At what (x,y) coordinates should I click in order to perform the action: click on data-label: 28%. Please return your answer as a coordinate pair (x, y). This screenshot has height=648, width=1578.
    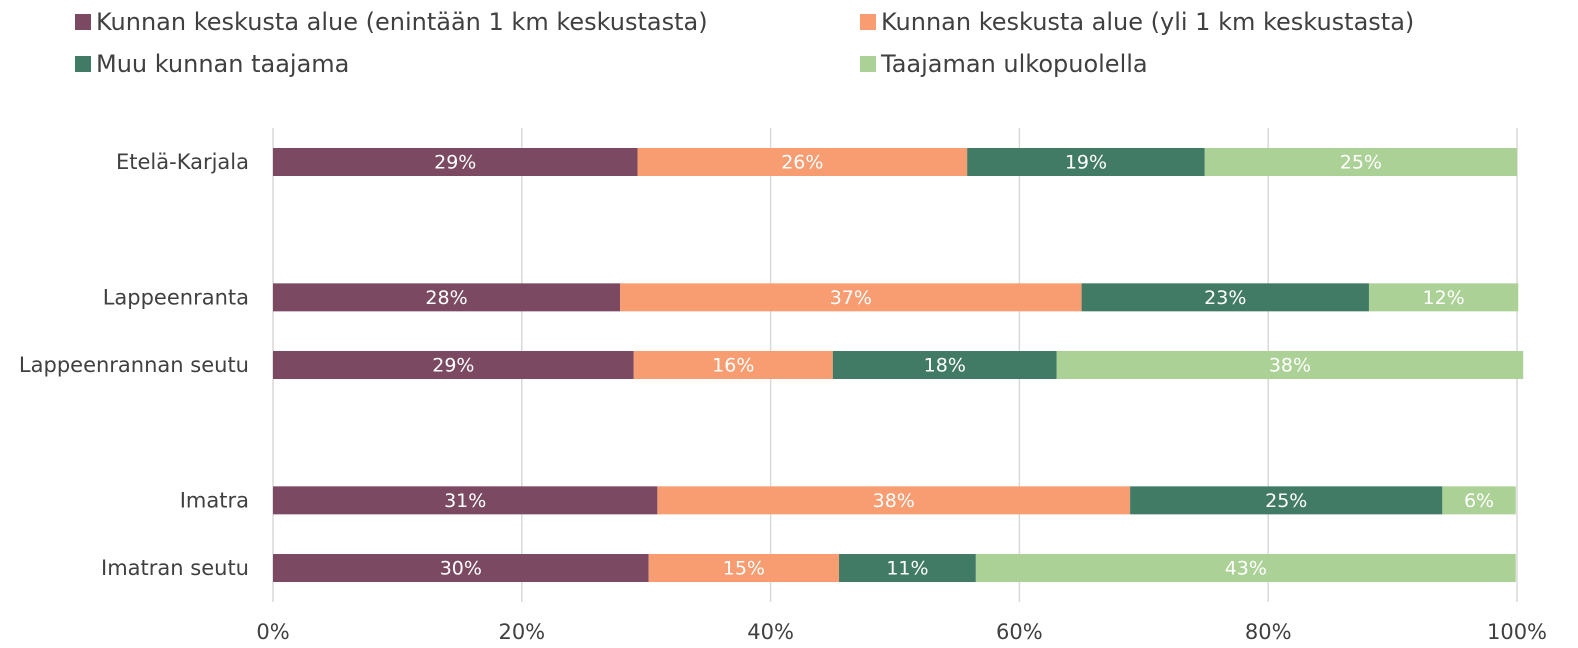
    Looking at the image, I should click on (446, 298).